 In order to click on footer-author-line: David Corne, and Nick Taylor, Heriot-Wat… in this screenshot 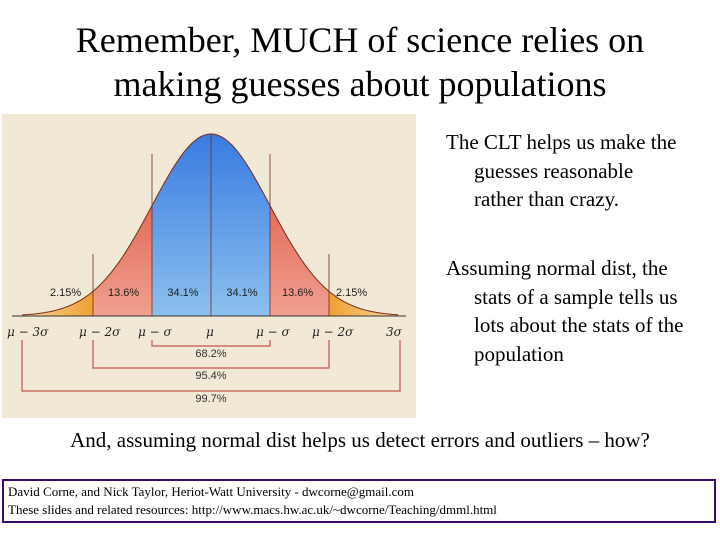, I will do `click(211, 491)`.